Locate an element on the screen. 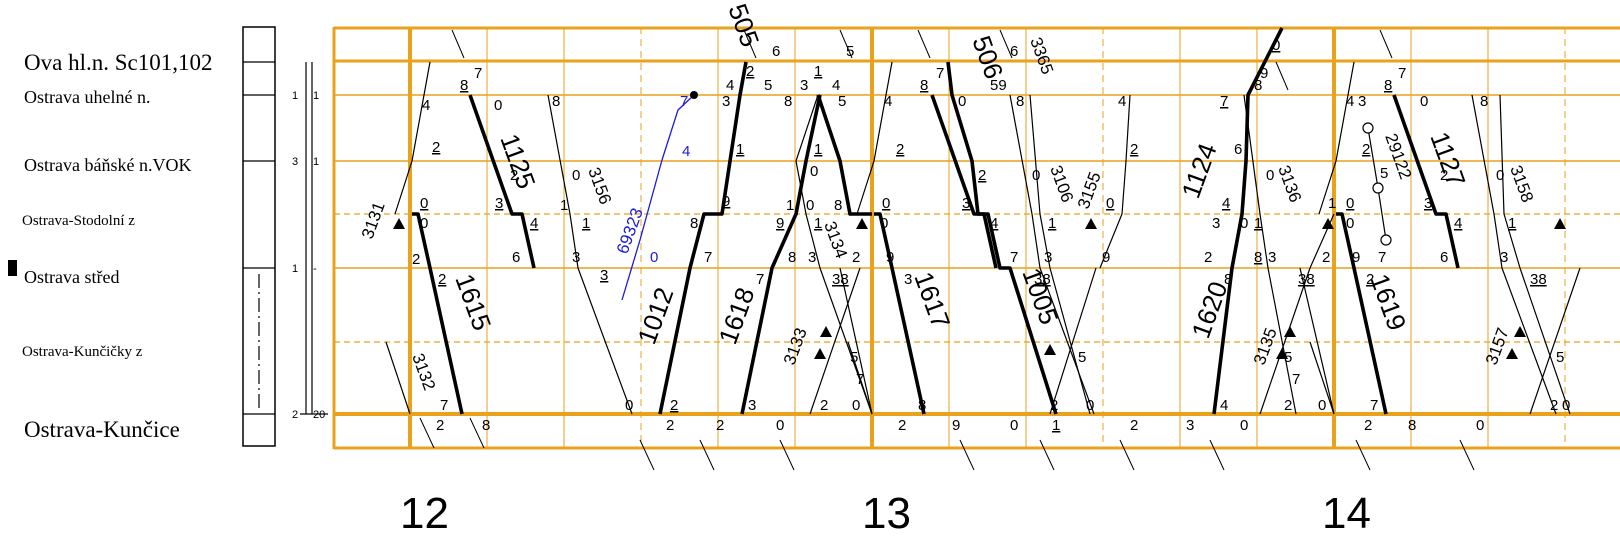 This screenshot has width=1620, height=550. train-number-label: 3131 is located at coordinates (373, 220).